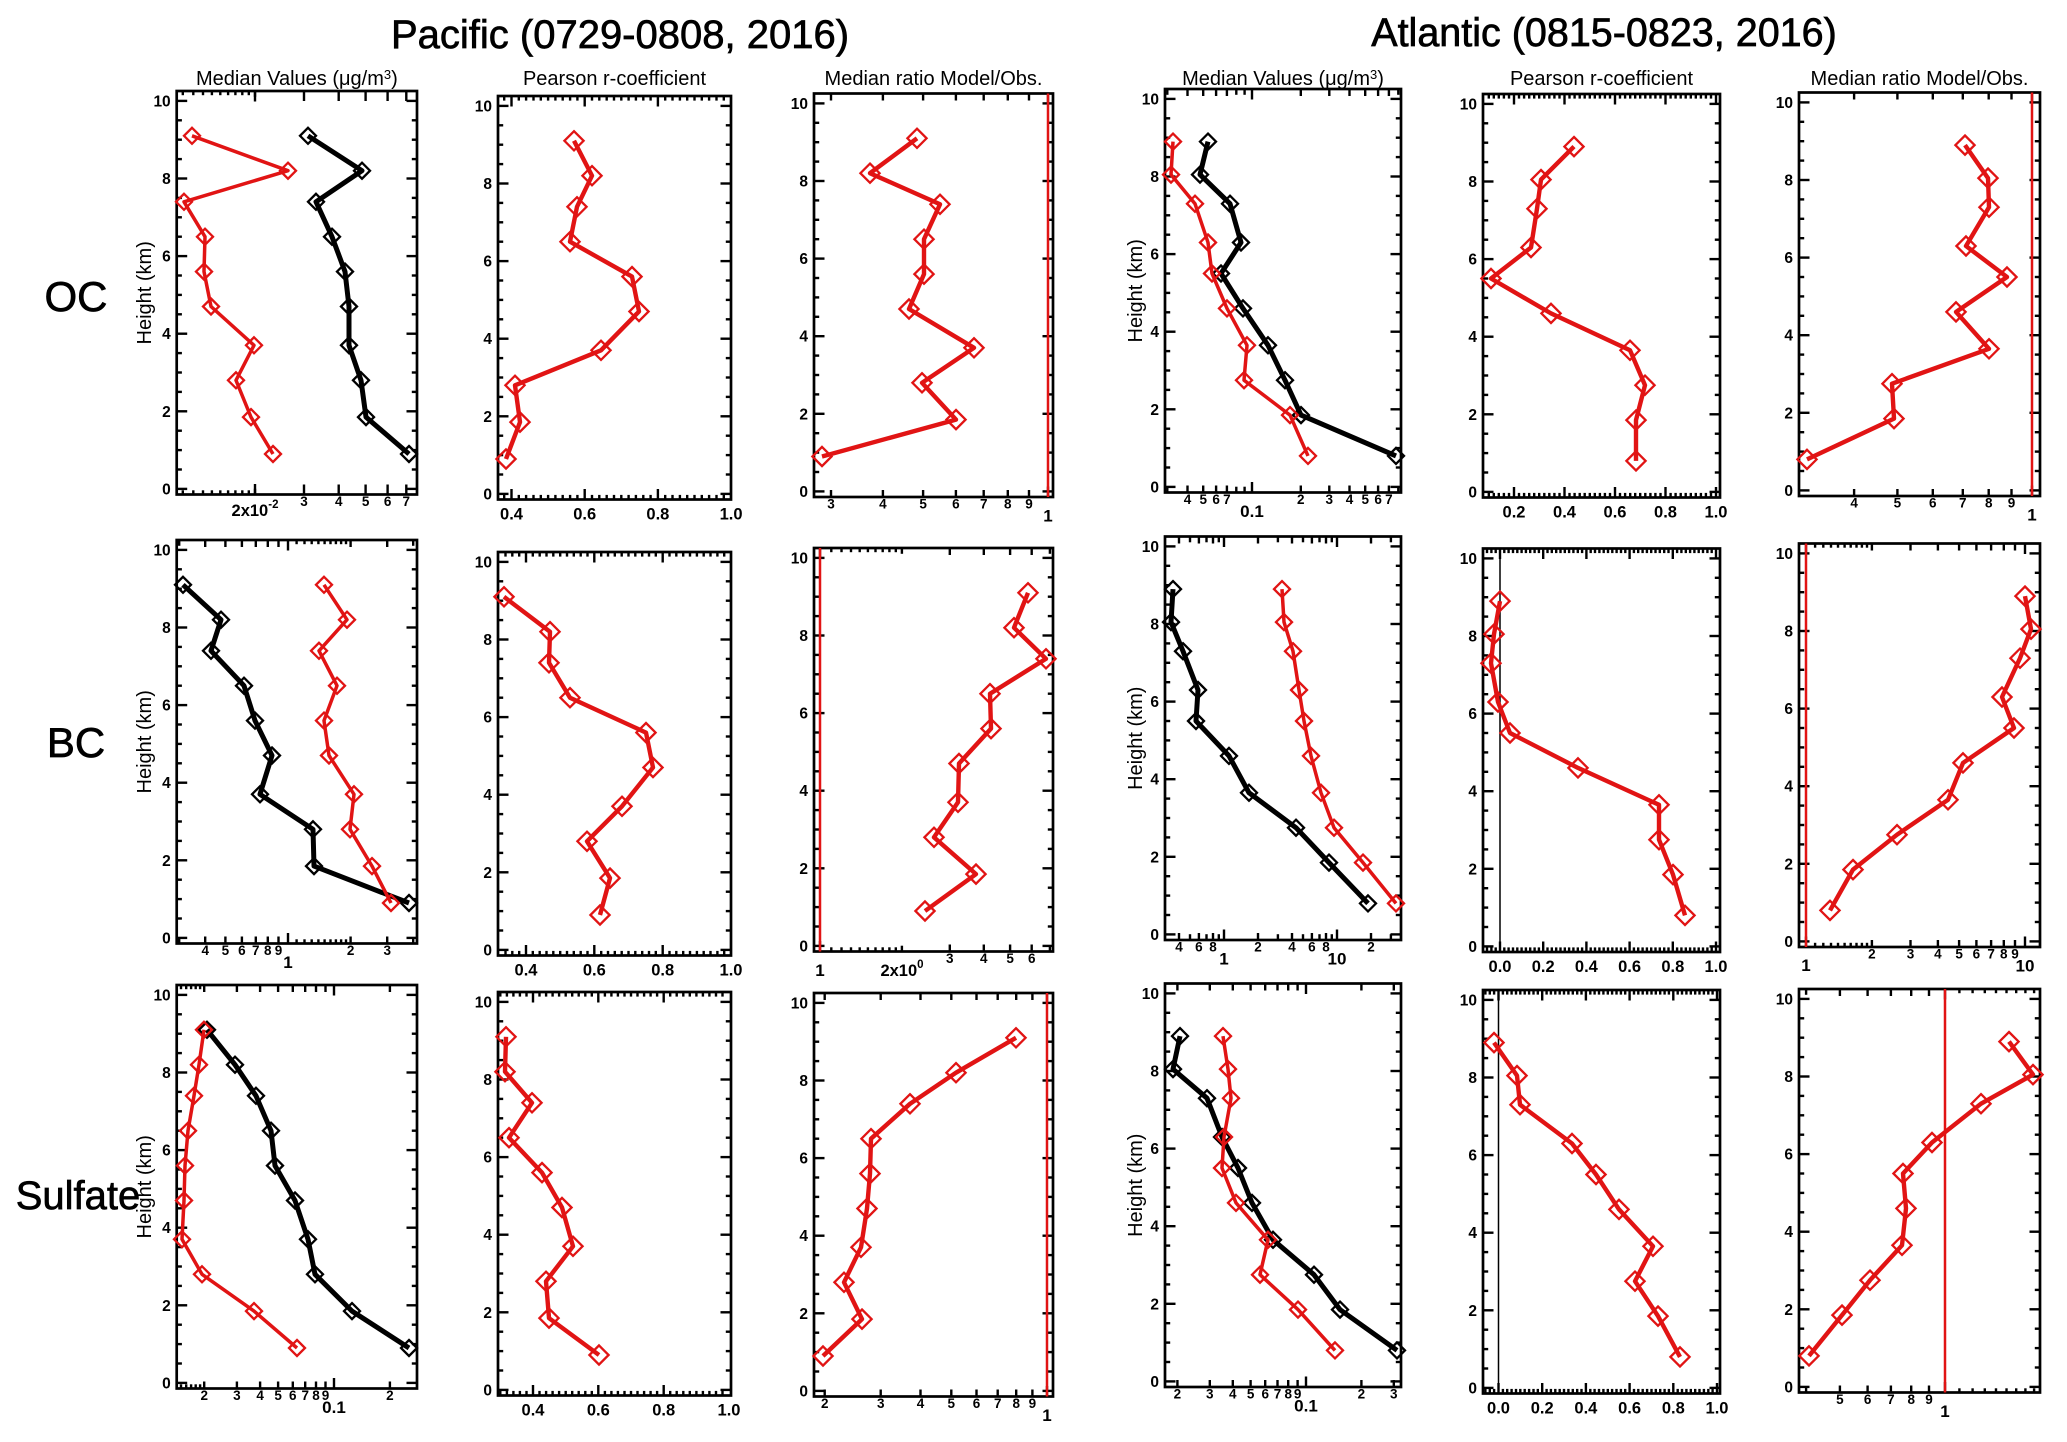  Describe the element at coordinates (1920, 79) in the screenshot. I see `svg-text: Median ratio Model/Obs.` at that location.